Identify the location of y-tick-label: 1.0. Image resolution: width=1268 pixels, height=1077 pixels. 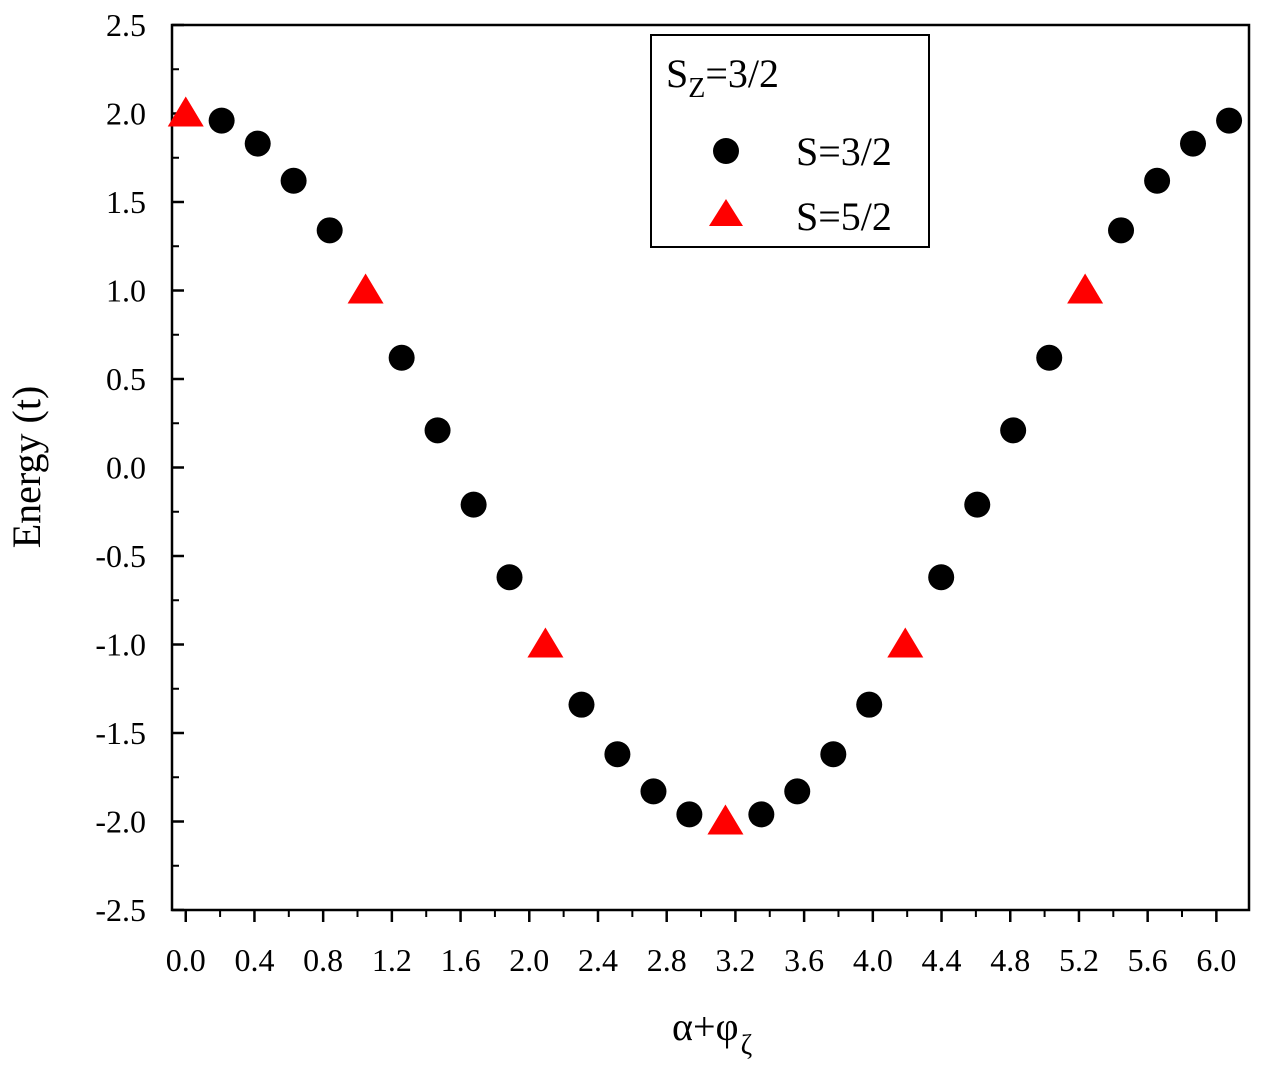
(126, 291).